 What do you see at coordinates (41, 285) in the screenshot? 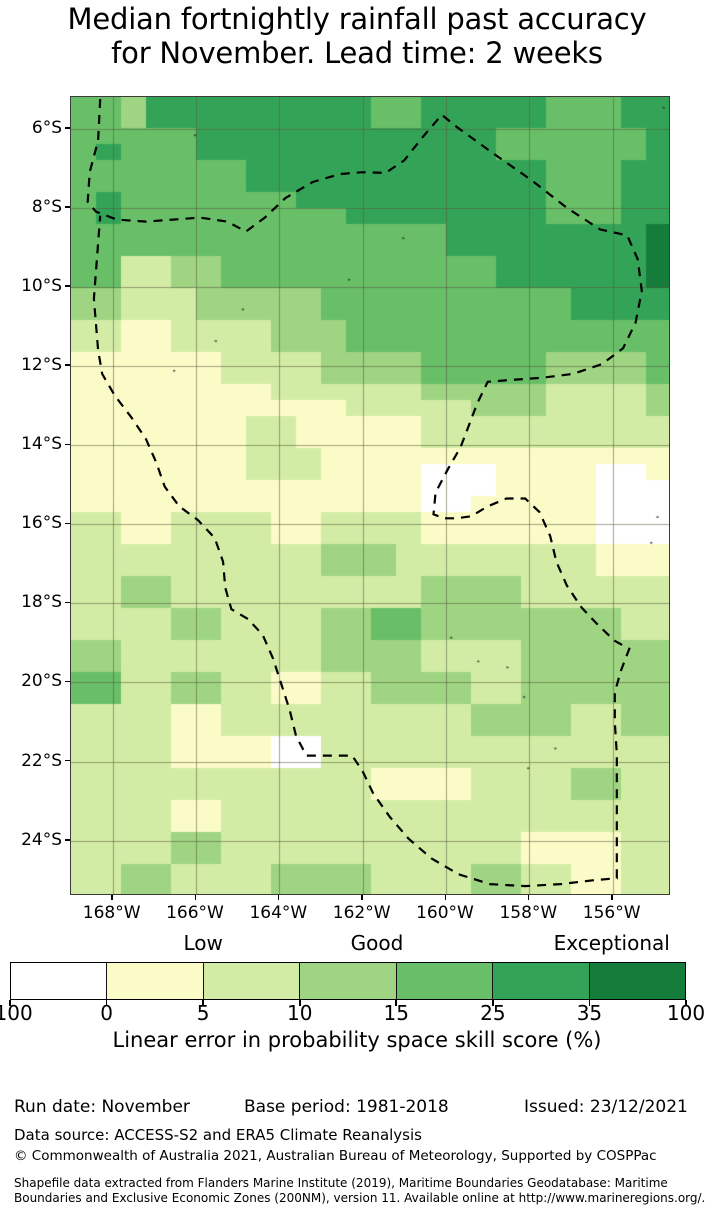
I see `y-tick-label: 10°S` at bounding box center [41, 285].